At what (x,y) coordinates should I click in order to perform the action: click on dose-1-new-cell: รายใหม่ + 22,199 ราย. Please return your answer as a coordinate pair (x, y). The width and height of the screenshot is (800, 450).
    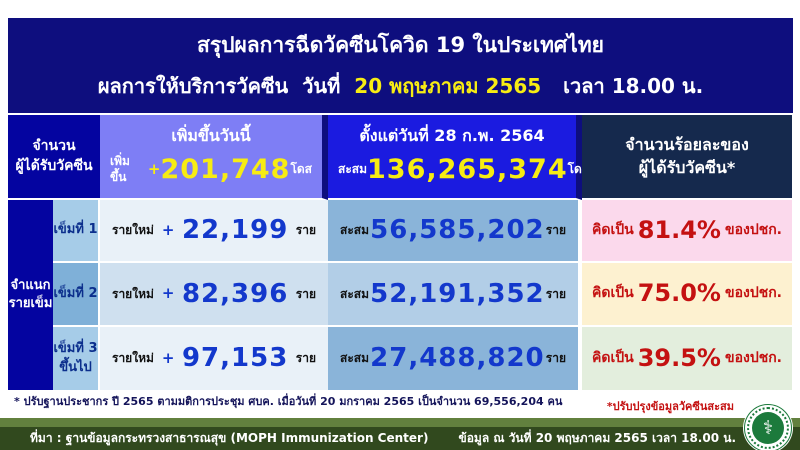
    Looking at the image, I should click on (214, 231).